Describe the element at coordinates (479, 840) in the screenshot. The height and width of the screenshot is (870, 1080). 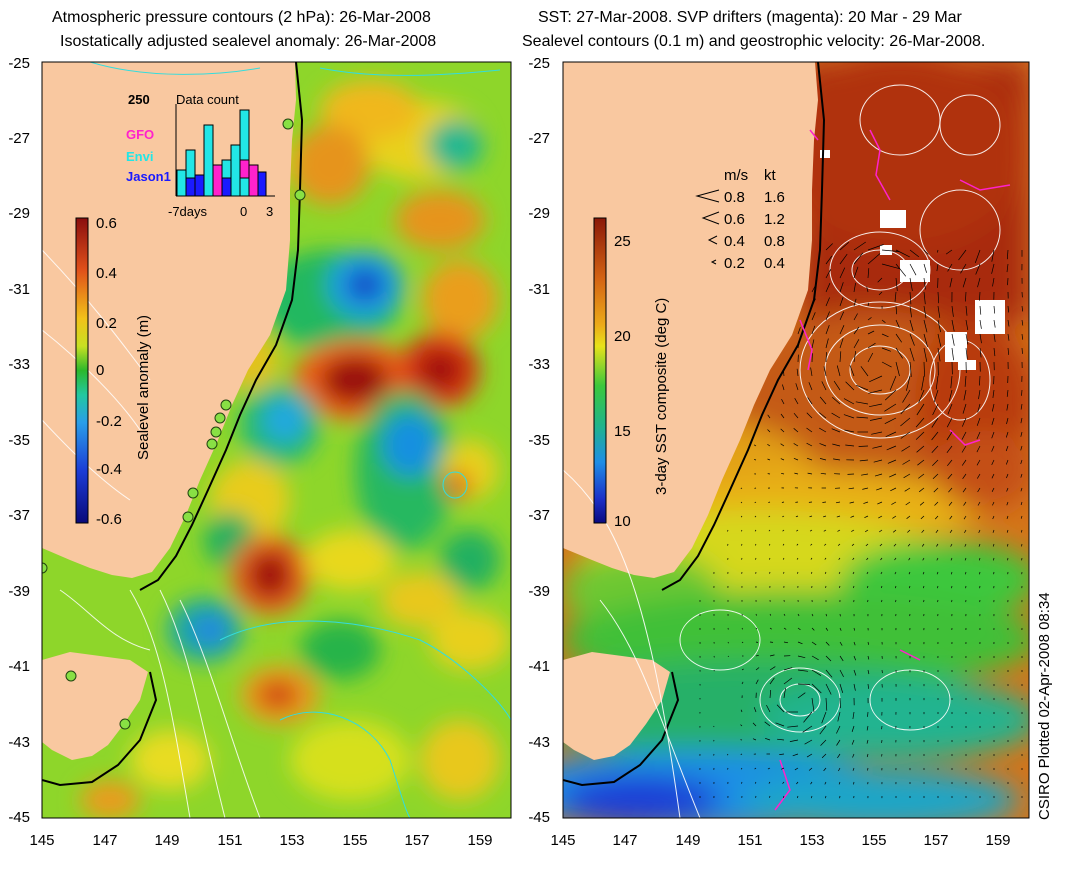
I see `left-lon-159: 159` at that location.